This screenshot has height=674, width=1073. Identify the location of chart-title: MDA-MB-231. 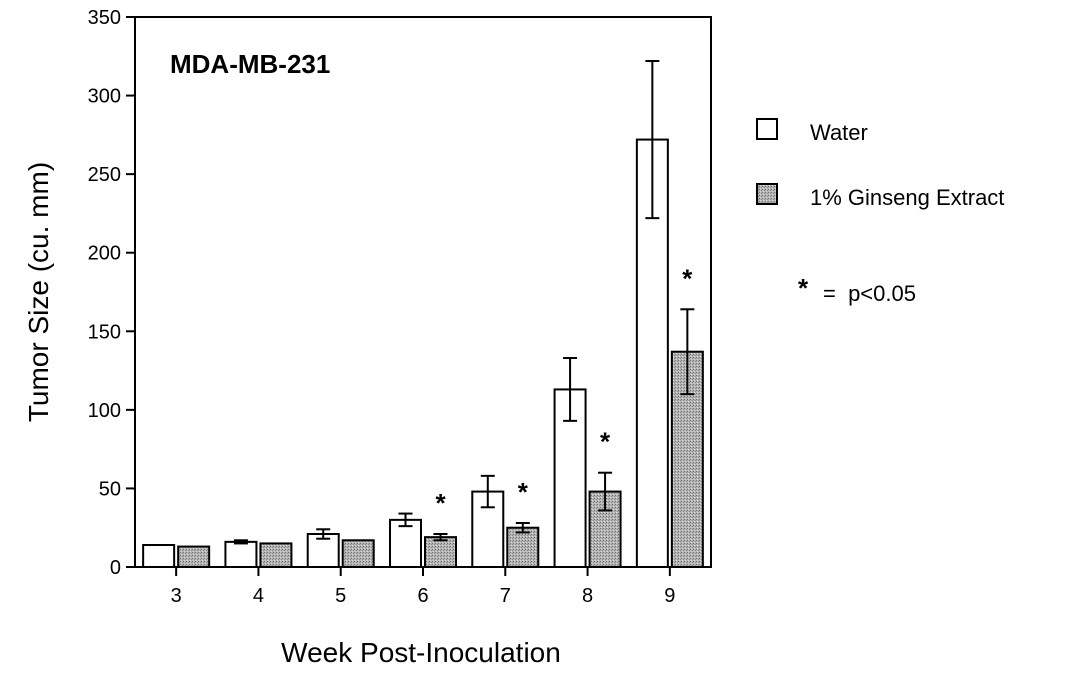
(250, 64).